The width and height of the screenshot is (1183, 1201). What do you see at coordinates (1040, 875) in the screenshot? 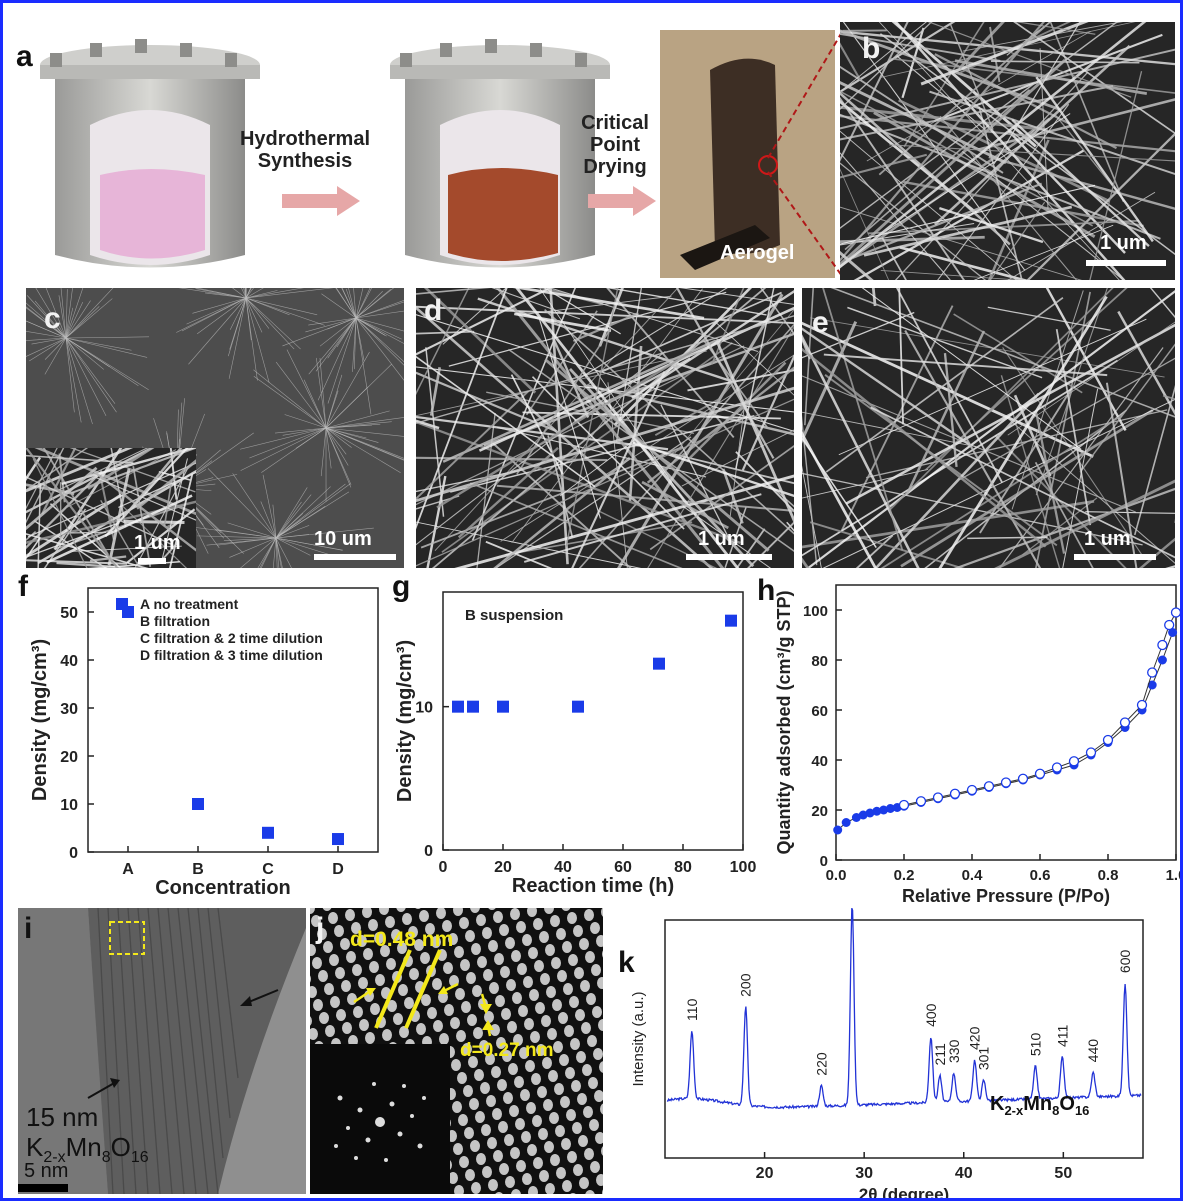
I see `x-tick-label: 0.6` at bounding box center [1040, 875].